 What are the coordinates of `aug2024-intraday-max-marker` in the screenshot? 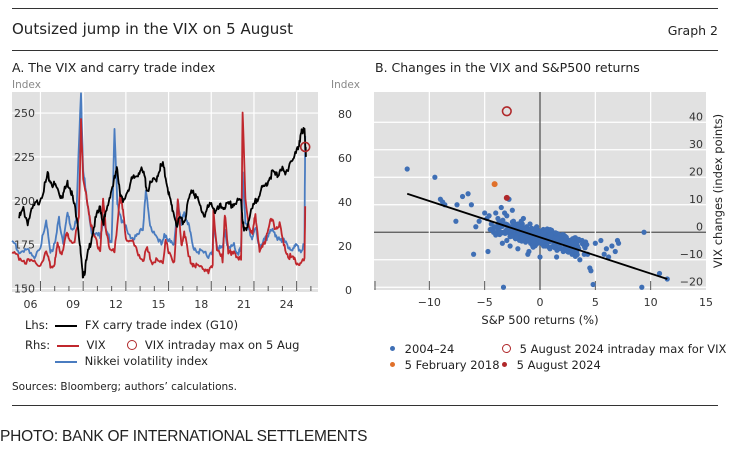 It's located at (506, 111).